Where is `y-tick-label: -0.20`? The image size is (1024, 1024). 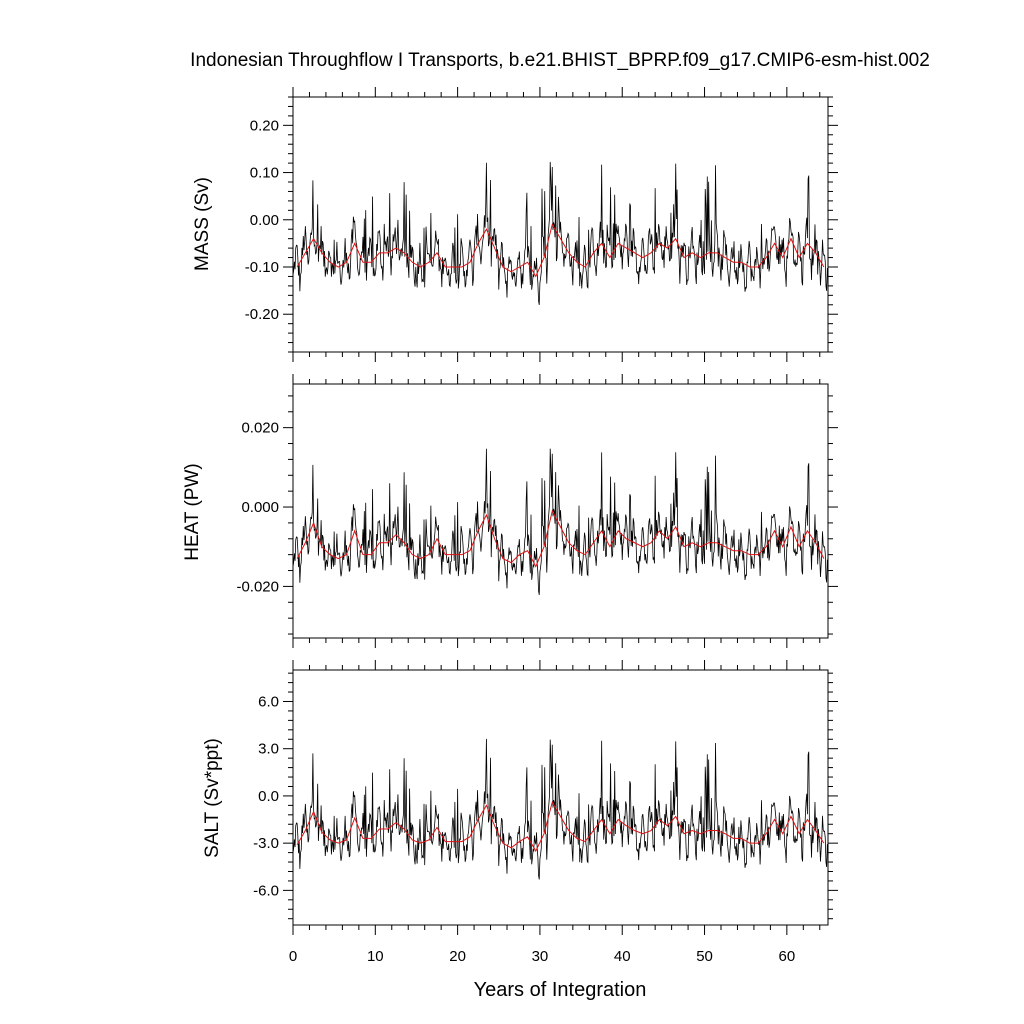
y-tick-label: -0.20 is located at coordinates (262, 314).